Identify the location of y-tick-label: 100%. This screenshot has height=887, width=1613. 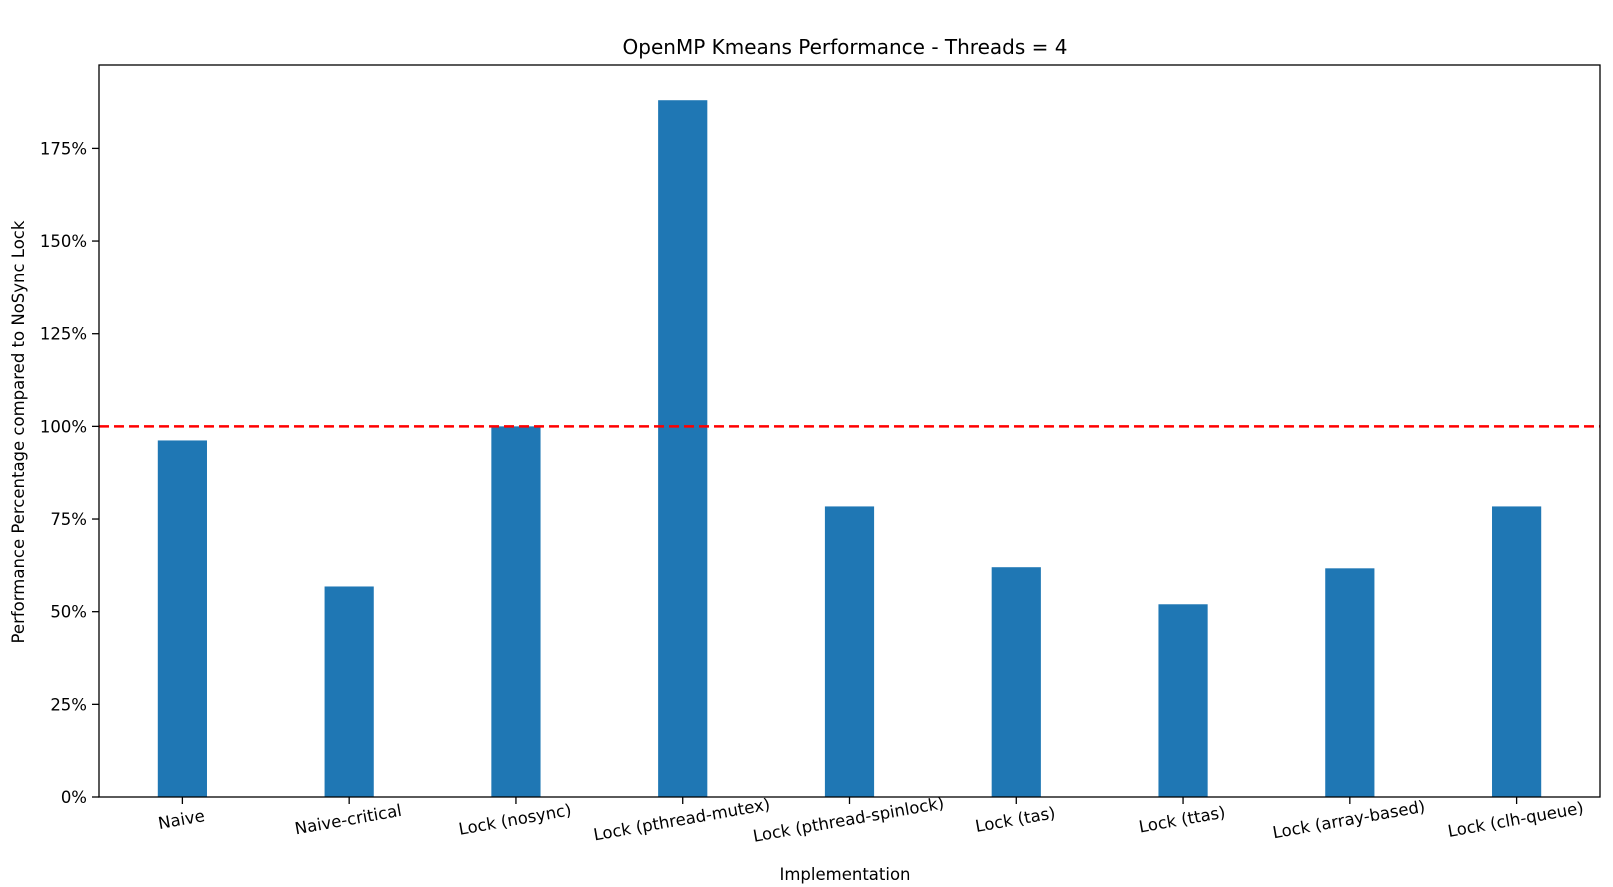
(63, 426).